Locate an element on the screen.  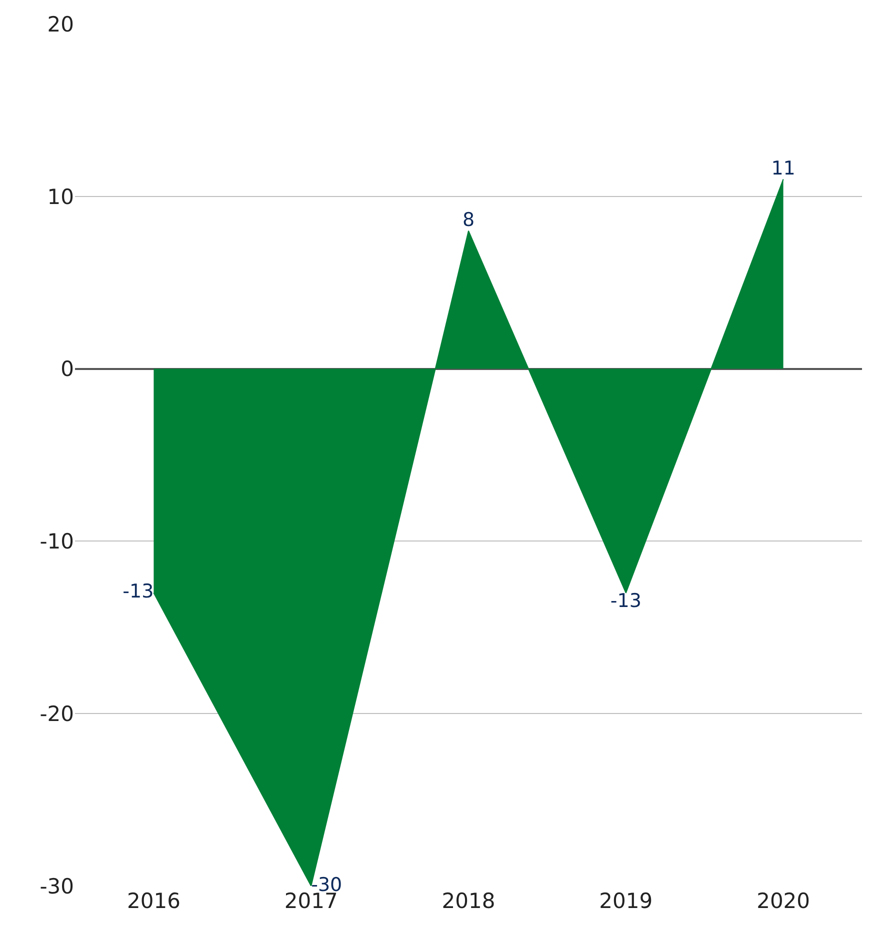
x-tick-label: 2020 is located at coordinates (783, 901).